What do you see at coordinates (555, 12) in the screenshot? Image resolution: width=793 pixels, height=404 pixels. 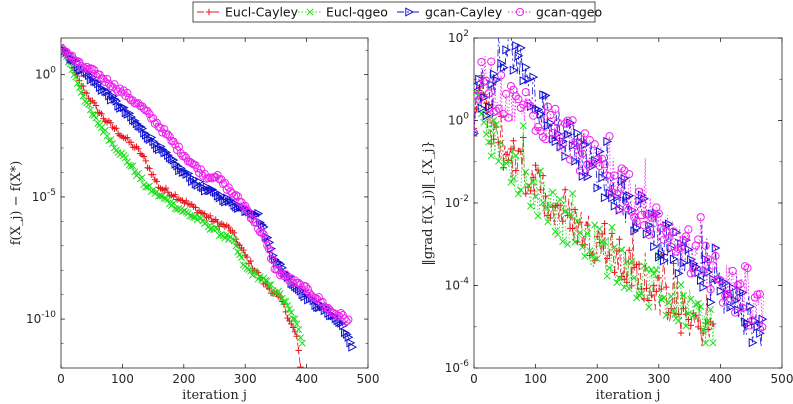 I see `legend-entry-gcan-qgeo: gcan-qgeo` at bounding box center [555, 12].